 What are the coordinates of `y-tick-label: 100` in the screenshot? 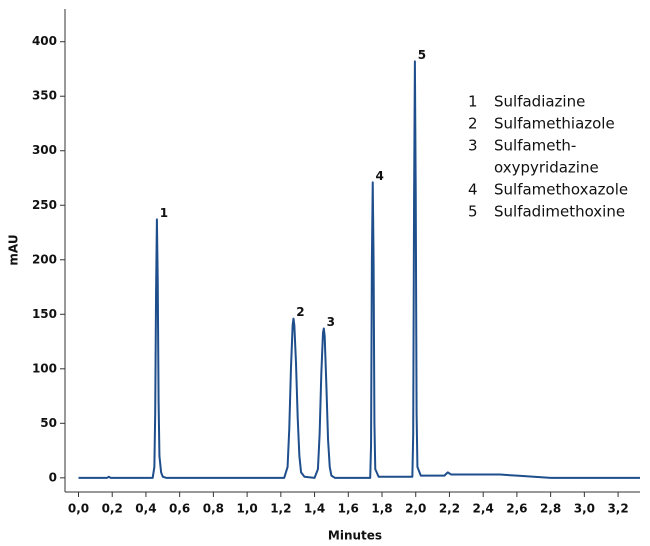 It's located at (44, 368).